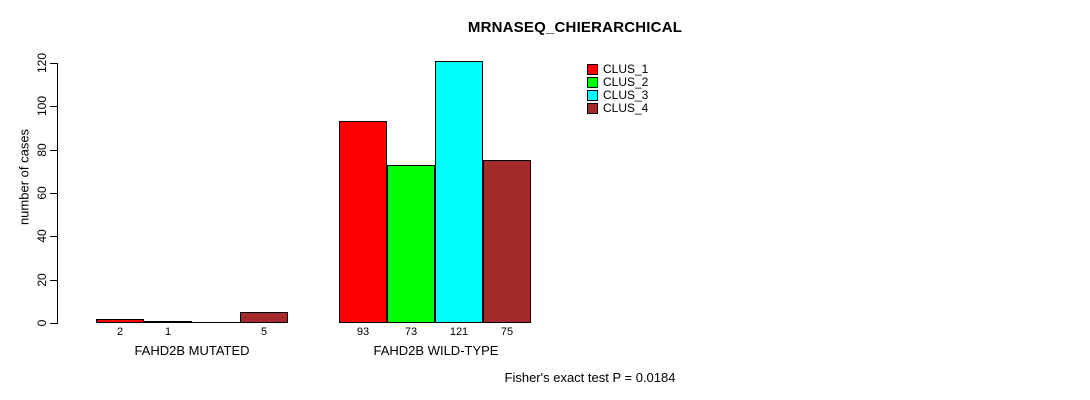 This screenshot has height=400, width=1090. I want to click on bar-clus_3-group0-zero, so click(216, 322).